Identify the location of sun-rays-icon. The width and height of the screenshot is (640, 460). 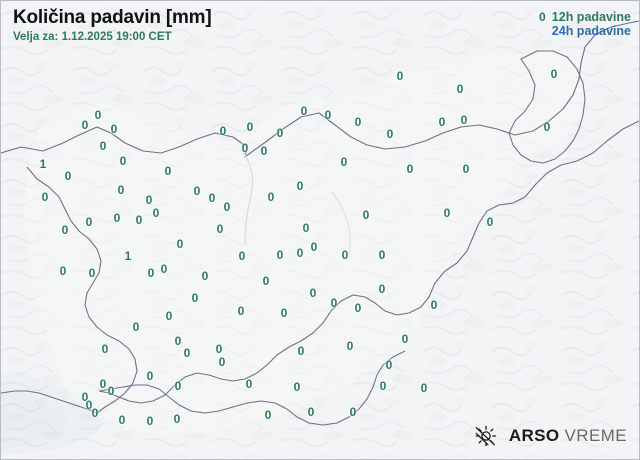
(486, 436).